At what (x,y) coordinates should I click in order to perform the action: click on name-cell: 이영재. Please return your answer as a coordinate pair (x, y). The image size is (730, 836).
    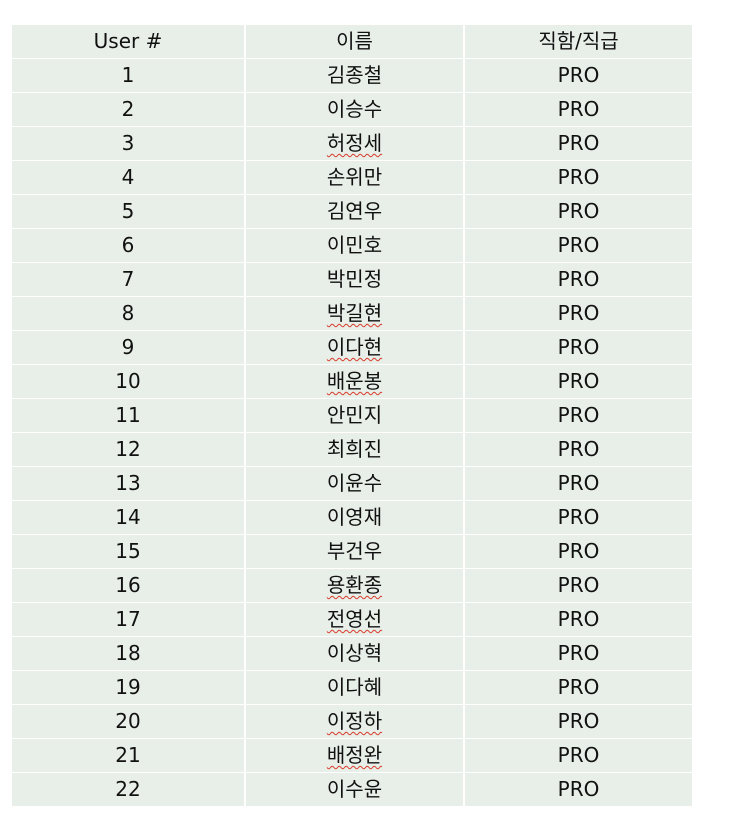
    Looking at the image, I should click on (355, 517).